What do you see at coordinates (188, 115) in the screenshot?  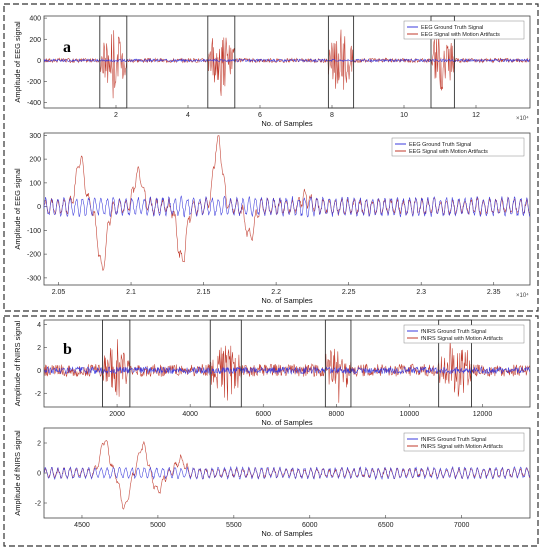 I see `x-tick-label: 4` at bounding box center [188, 115].